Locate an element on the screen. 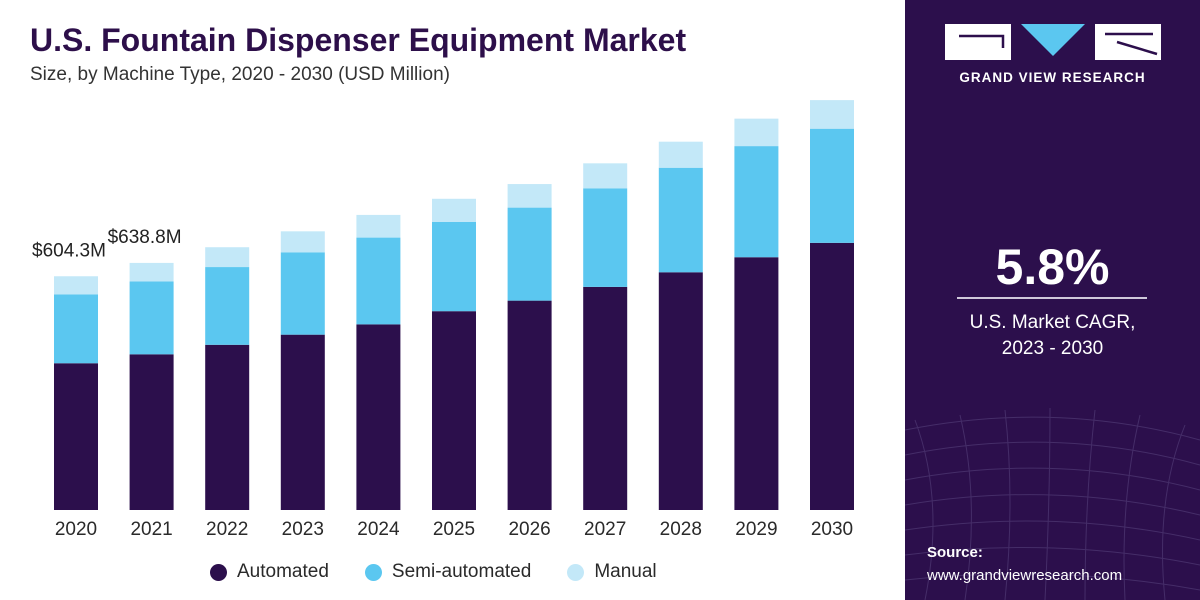  mesh-background is located at coordinates (1052, 503).